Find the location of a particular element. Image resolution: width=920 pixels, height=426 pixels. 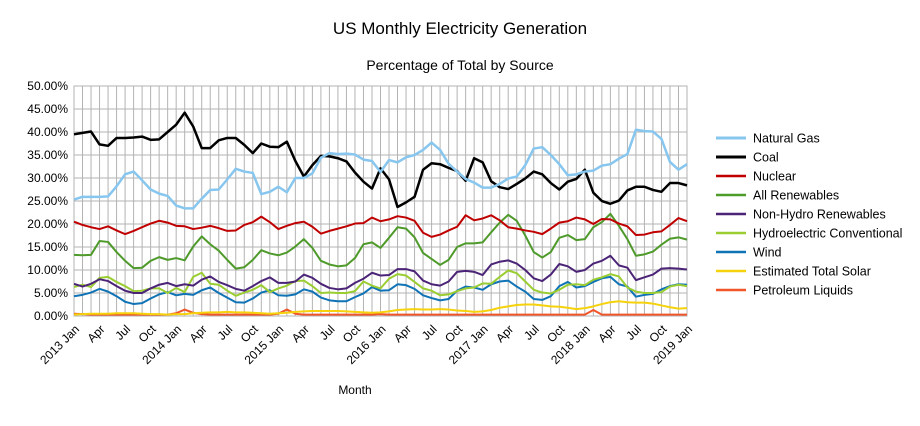

legend-label-nuclear: Nuclear is located at coordinates (774, 177).